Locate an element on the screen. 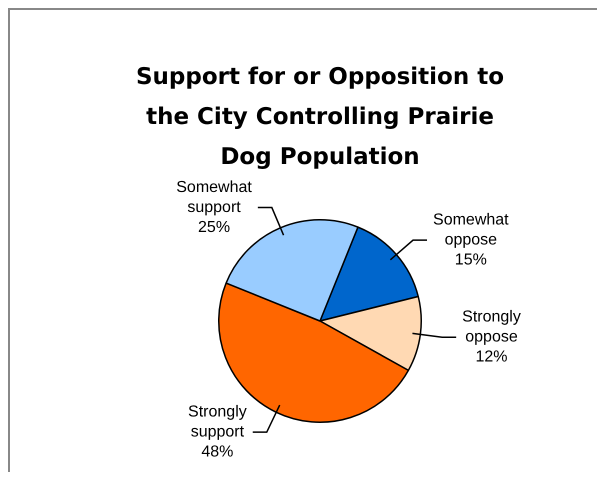  data-label: 48% is located at coordinates (217, 452).